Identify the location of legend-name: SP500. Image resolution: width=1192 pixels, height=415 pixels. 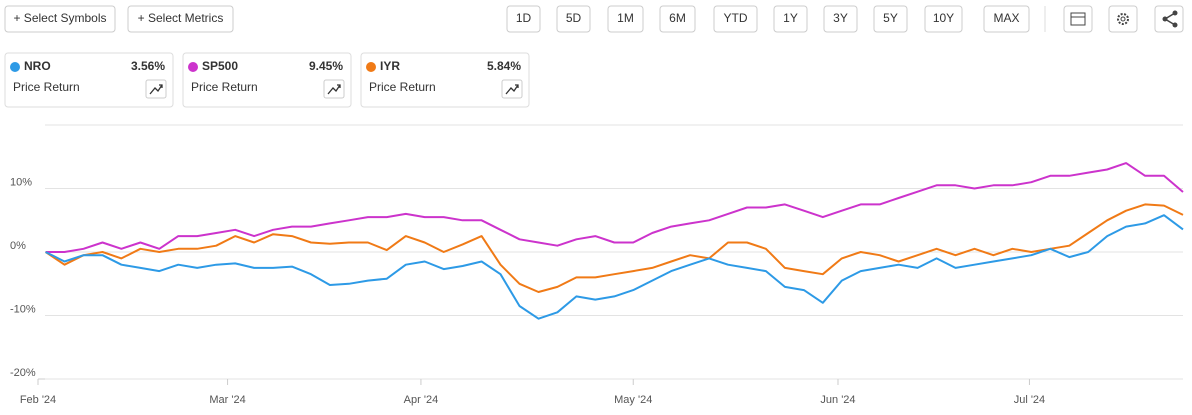
(220, 66).